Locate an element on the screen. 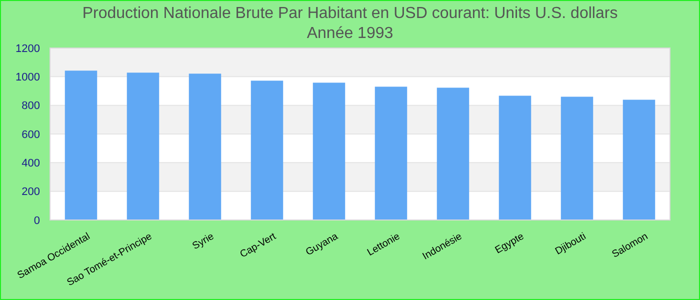 The height and width of the screenshot is (300, 700). y-tick-label: 200 is located at coordinates (31, 192).